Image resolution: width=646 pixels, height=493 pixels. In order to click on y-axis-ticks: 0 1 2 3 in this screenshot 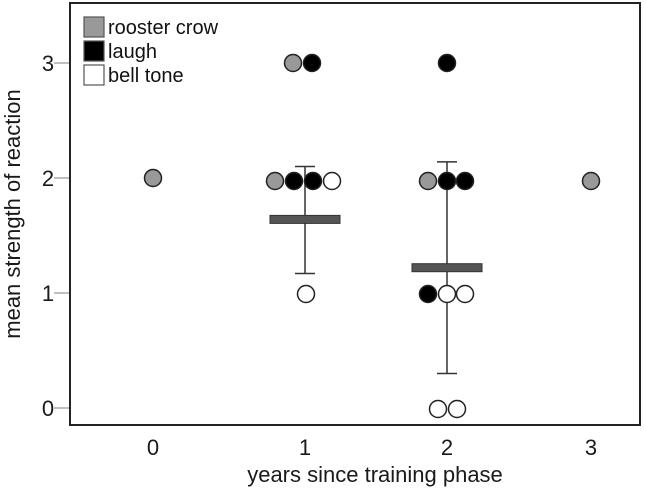, I will do `click(56, 236)`.